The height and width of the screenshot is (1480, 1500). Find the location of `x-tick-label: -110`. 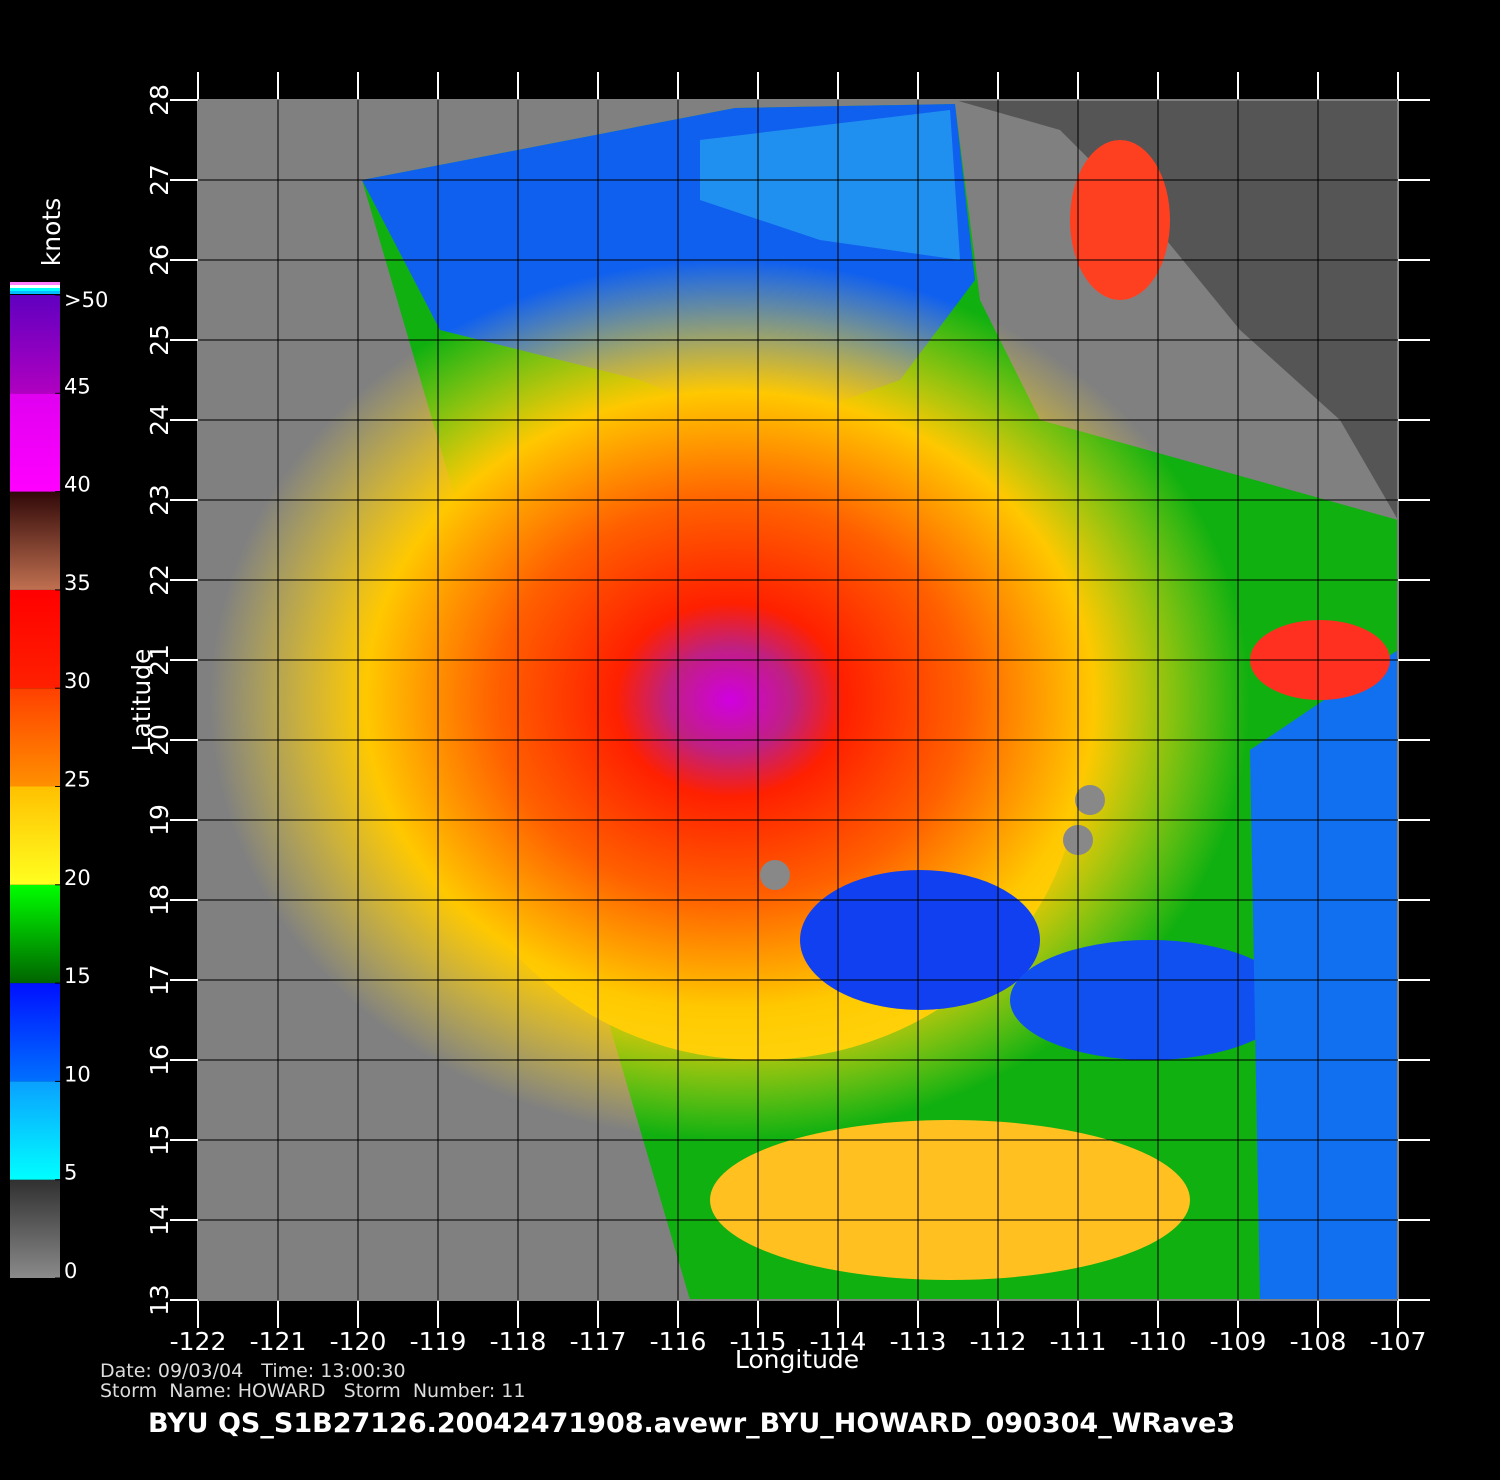

x-tick-label: -110 is located at coordinates (1158, 1341).